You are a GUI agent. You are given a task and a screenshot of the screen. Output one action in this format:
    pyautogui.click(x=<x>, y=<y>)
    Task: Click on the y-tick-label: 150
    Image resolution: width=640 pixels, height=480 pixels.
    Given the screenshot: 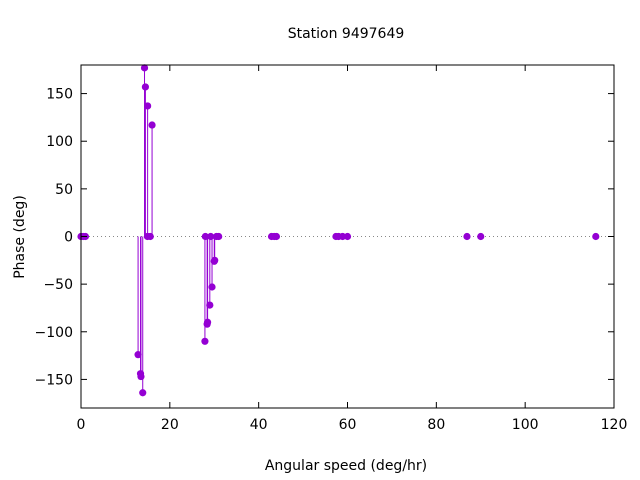 What is the action you would take?
    pyautogui.click(x=59, y=95)
    